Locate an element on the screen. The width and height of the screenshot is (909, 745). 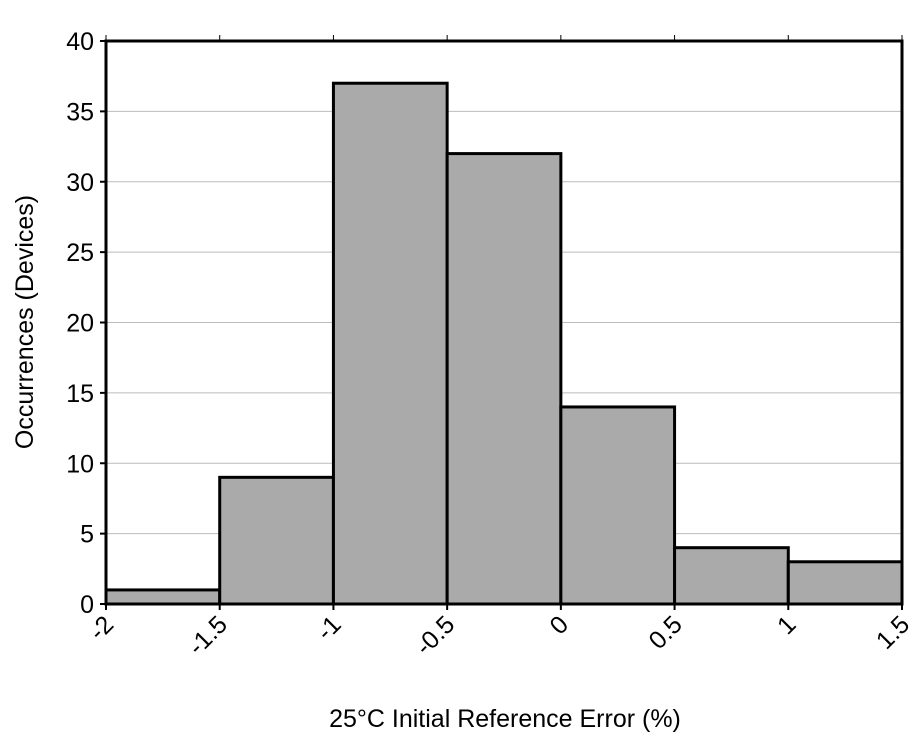
y-tick-label: 20 is located at coordinates (80, 324).